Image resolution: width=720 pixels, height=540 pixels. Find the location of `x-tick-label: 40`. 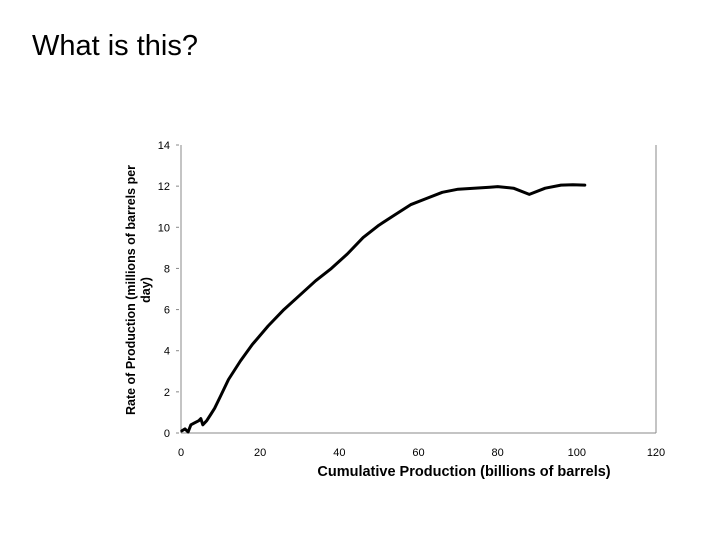

x-tick-label: 40 is located at coordinates (339, 453).